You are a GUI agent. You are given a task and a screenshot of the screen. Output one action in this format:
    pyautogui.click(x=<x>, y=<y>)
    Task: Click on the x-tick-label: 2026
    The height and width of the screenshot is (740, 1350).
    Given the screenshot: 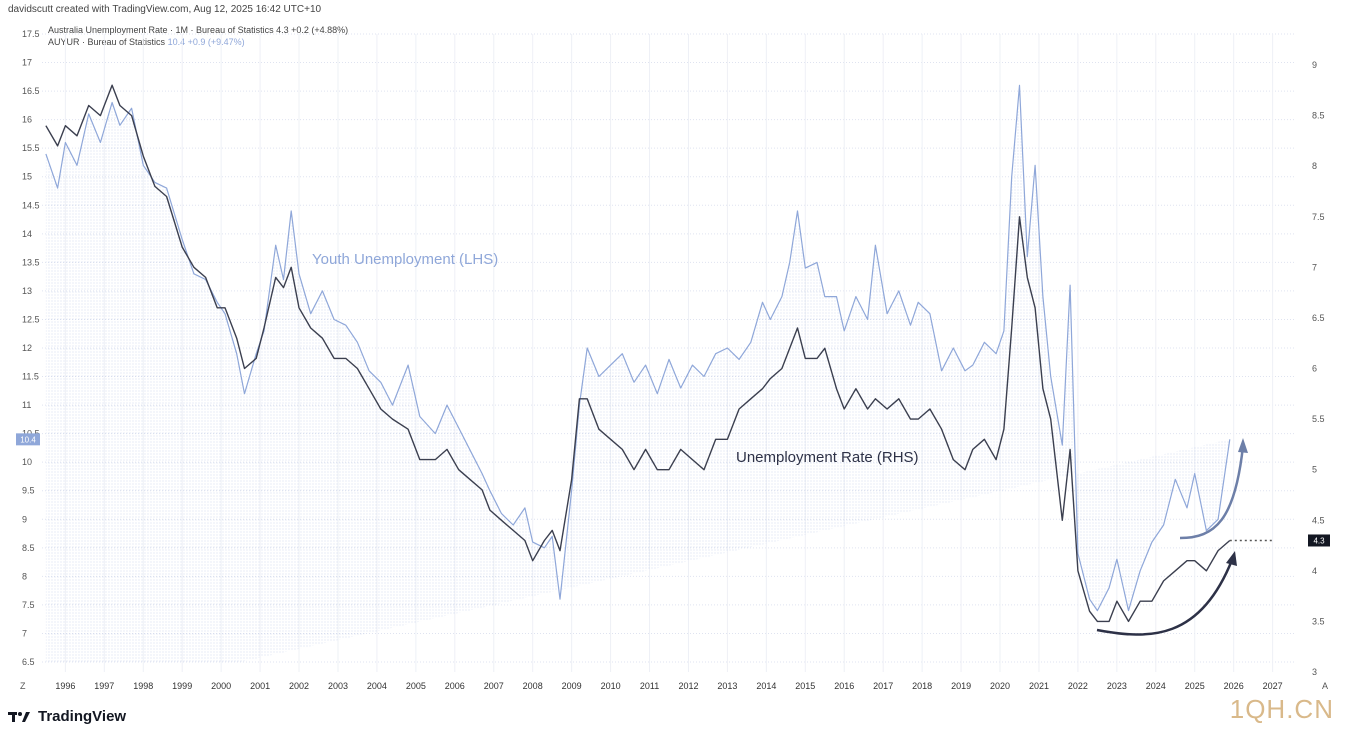 What is the action you would take?
    pyautogui.click(x=1234, y=686)
    